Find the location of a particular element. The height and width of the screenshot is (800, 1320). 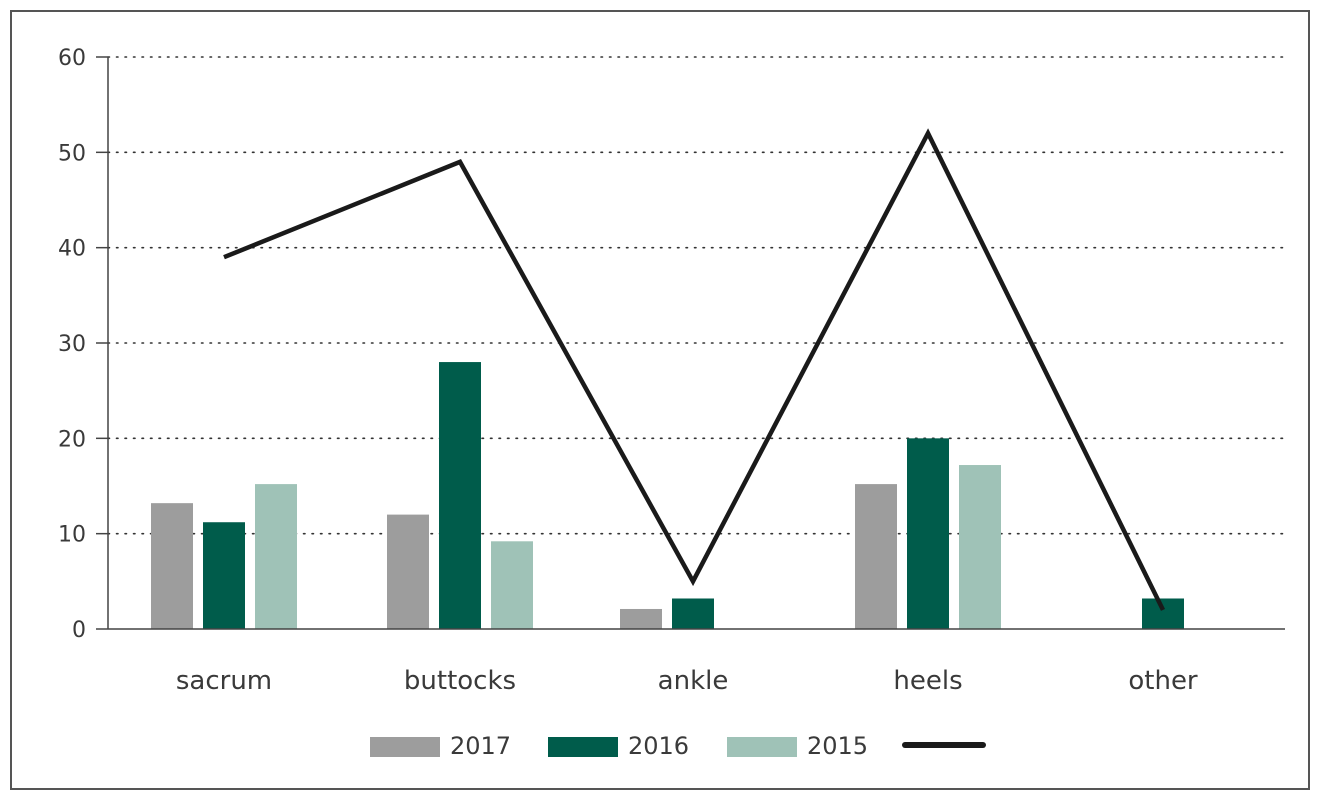

y-tick-label: 60 is located at coordinates (72, 58).